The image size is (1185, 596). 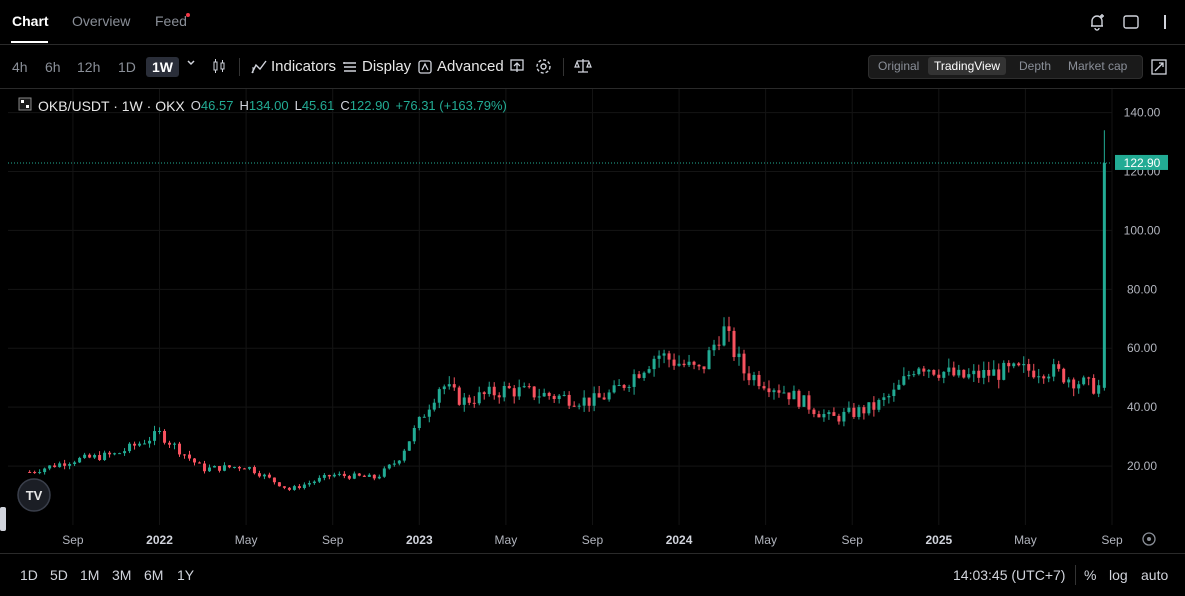 I want to click on replay-icon, so click(x=517, y=66).